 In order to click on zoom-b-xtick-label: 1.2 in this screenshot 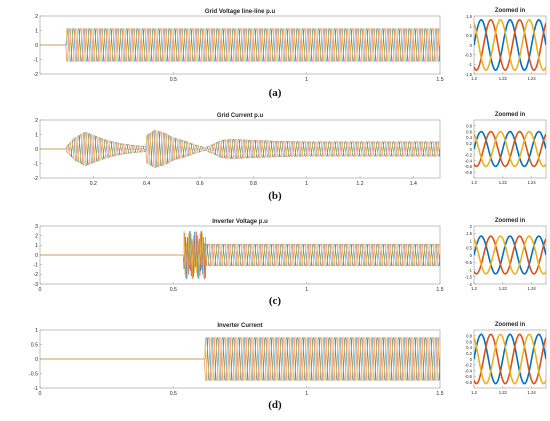, I will do `click(474, 182)`.